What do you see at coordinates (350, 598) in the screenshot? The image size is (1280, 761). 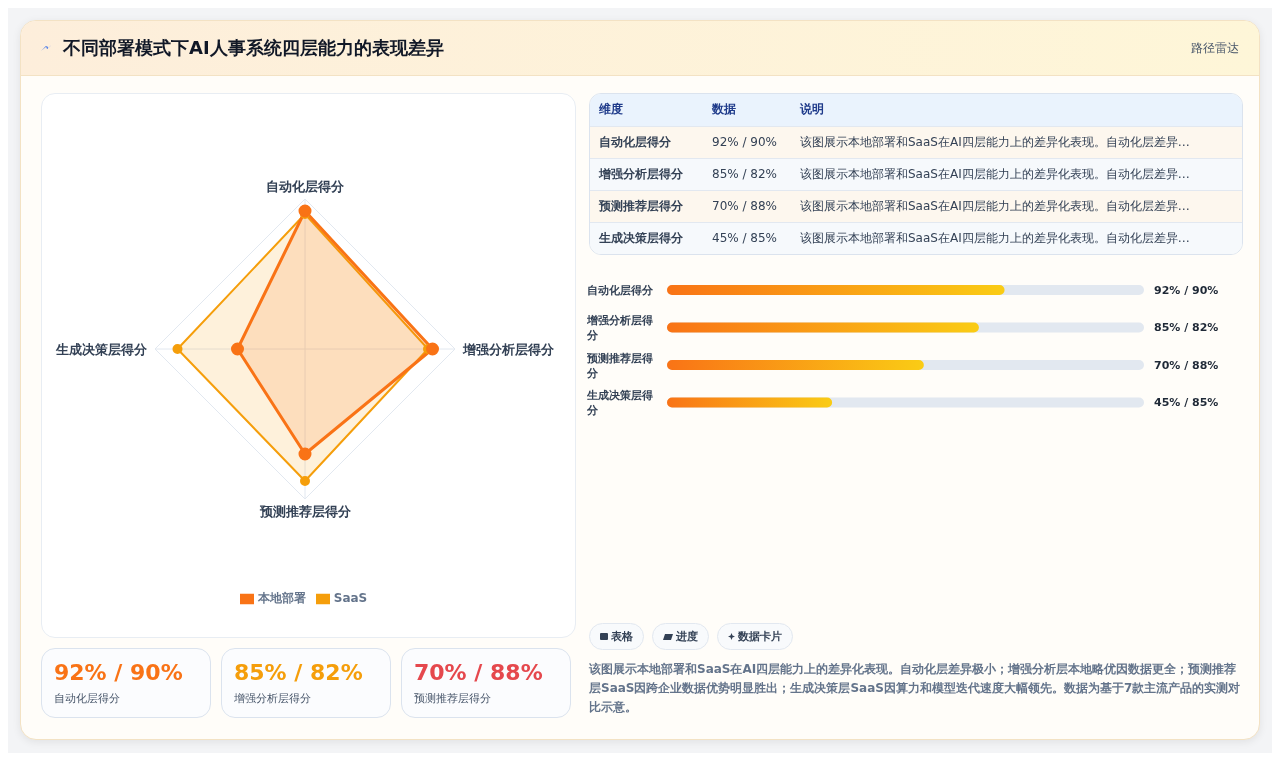 I see `legend-label: SaaS` at bounding box center [350, 598].